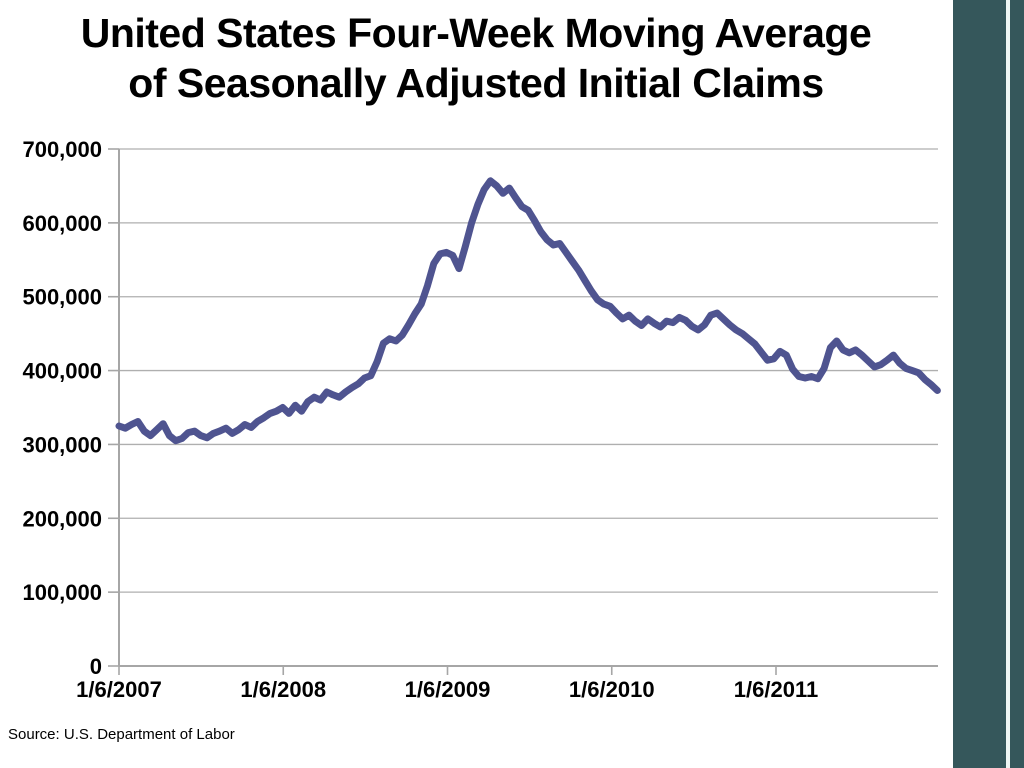 This screenshot has width=1024, height=768. What do you see at coordinates (96, 666) in the screenshot?
I see `y-axis-tick-label: 0` at bounding box center [96, 666].